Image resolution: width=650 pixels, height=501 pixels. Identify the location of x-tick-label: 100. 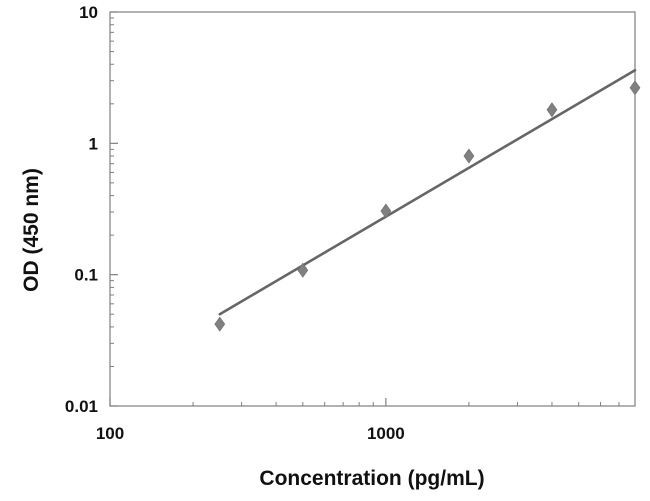
(110, 433).